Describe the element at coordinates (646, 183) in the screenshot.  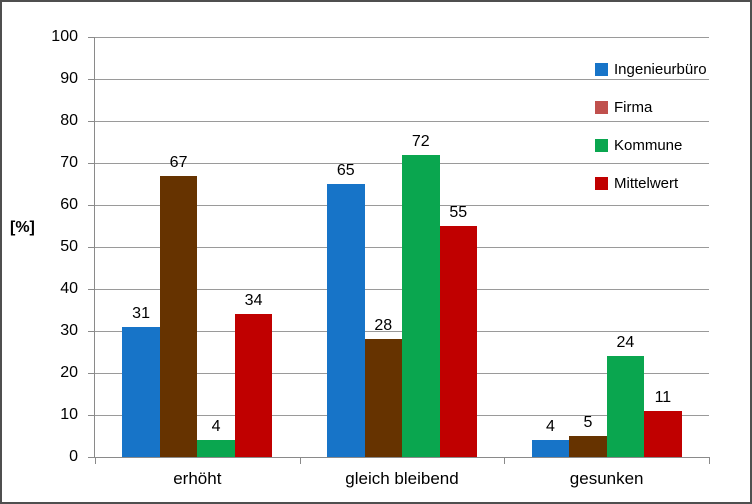
I see `legend-label: Mittelwert` at that location.